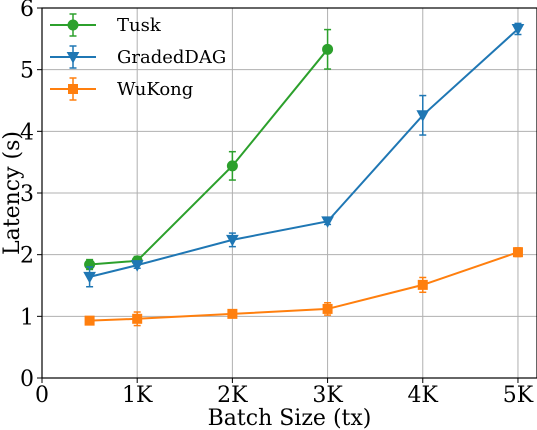 Image resolution: width=537 pixels, height=430 pixels. I want to click on series-line-wukong, so click(304, 286).